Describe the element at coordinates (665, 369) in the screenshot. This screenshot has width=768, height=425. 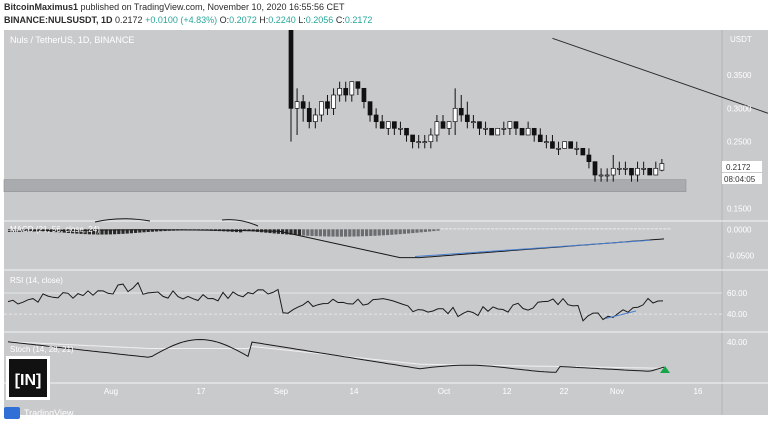
I see `green-arrow-icon` at that location.